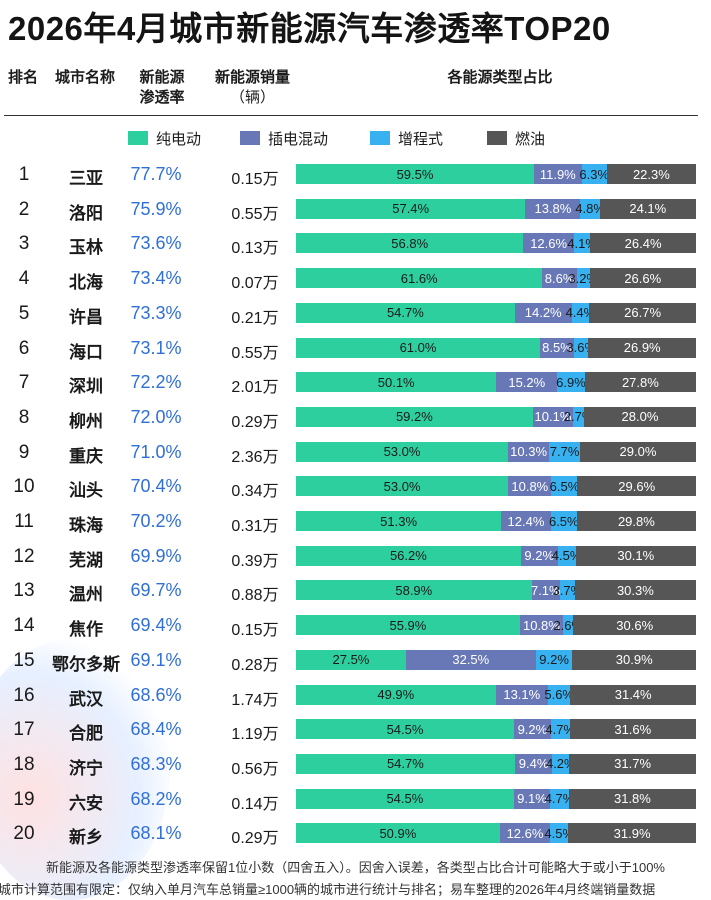  What do you see at coordinates (255, 526) in the screenshot?
I see `nev-sales: 0.31万` at bounding box center [255, 526].